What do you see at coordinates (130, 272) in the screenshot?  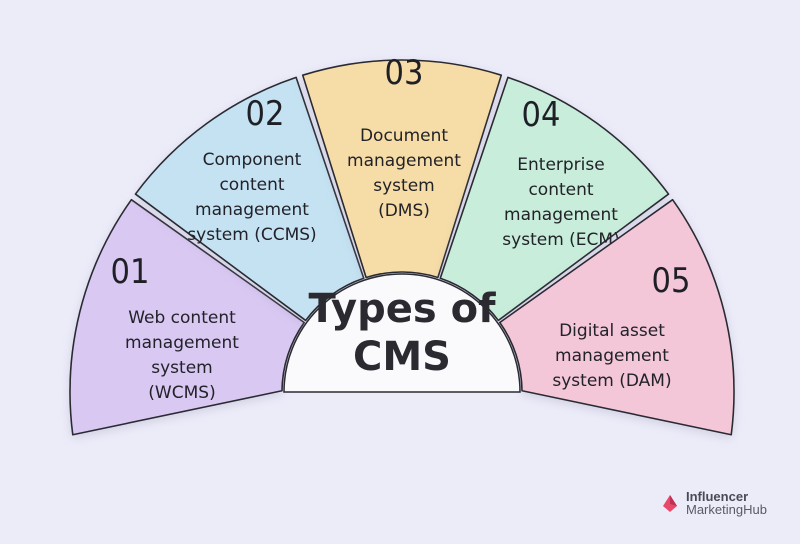 I see `segment-number-01: 01` at bounding box center [130, 272].